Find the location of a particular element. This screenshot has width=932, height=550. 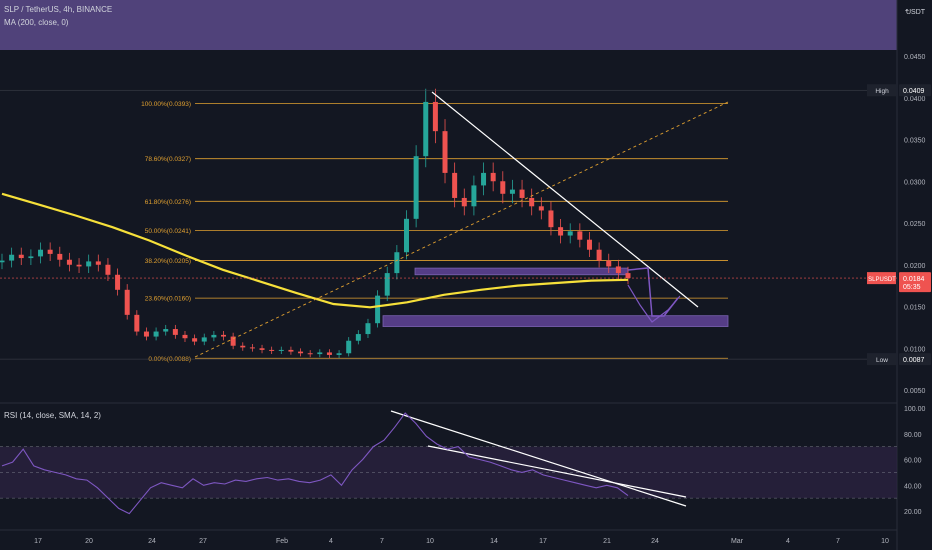

low-badge-label: Low is located at coordinates (882, 360).